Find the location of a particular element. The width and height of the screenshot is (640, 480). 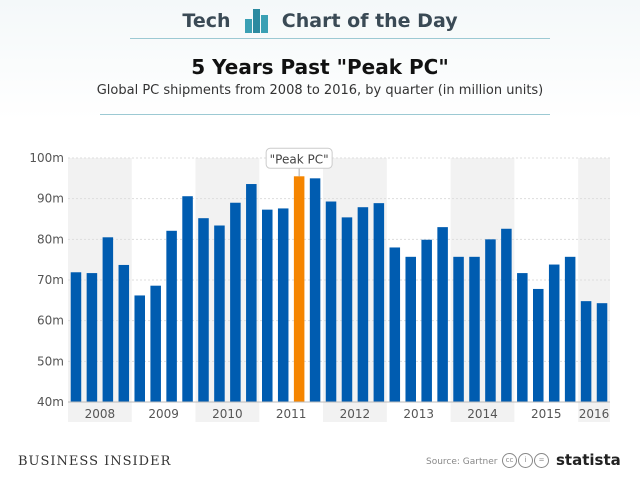

cc-icon: cc is located at coordinates (509, 460).